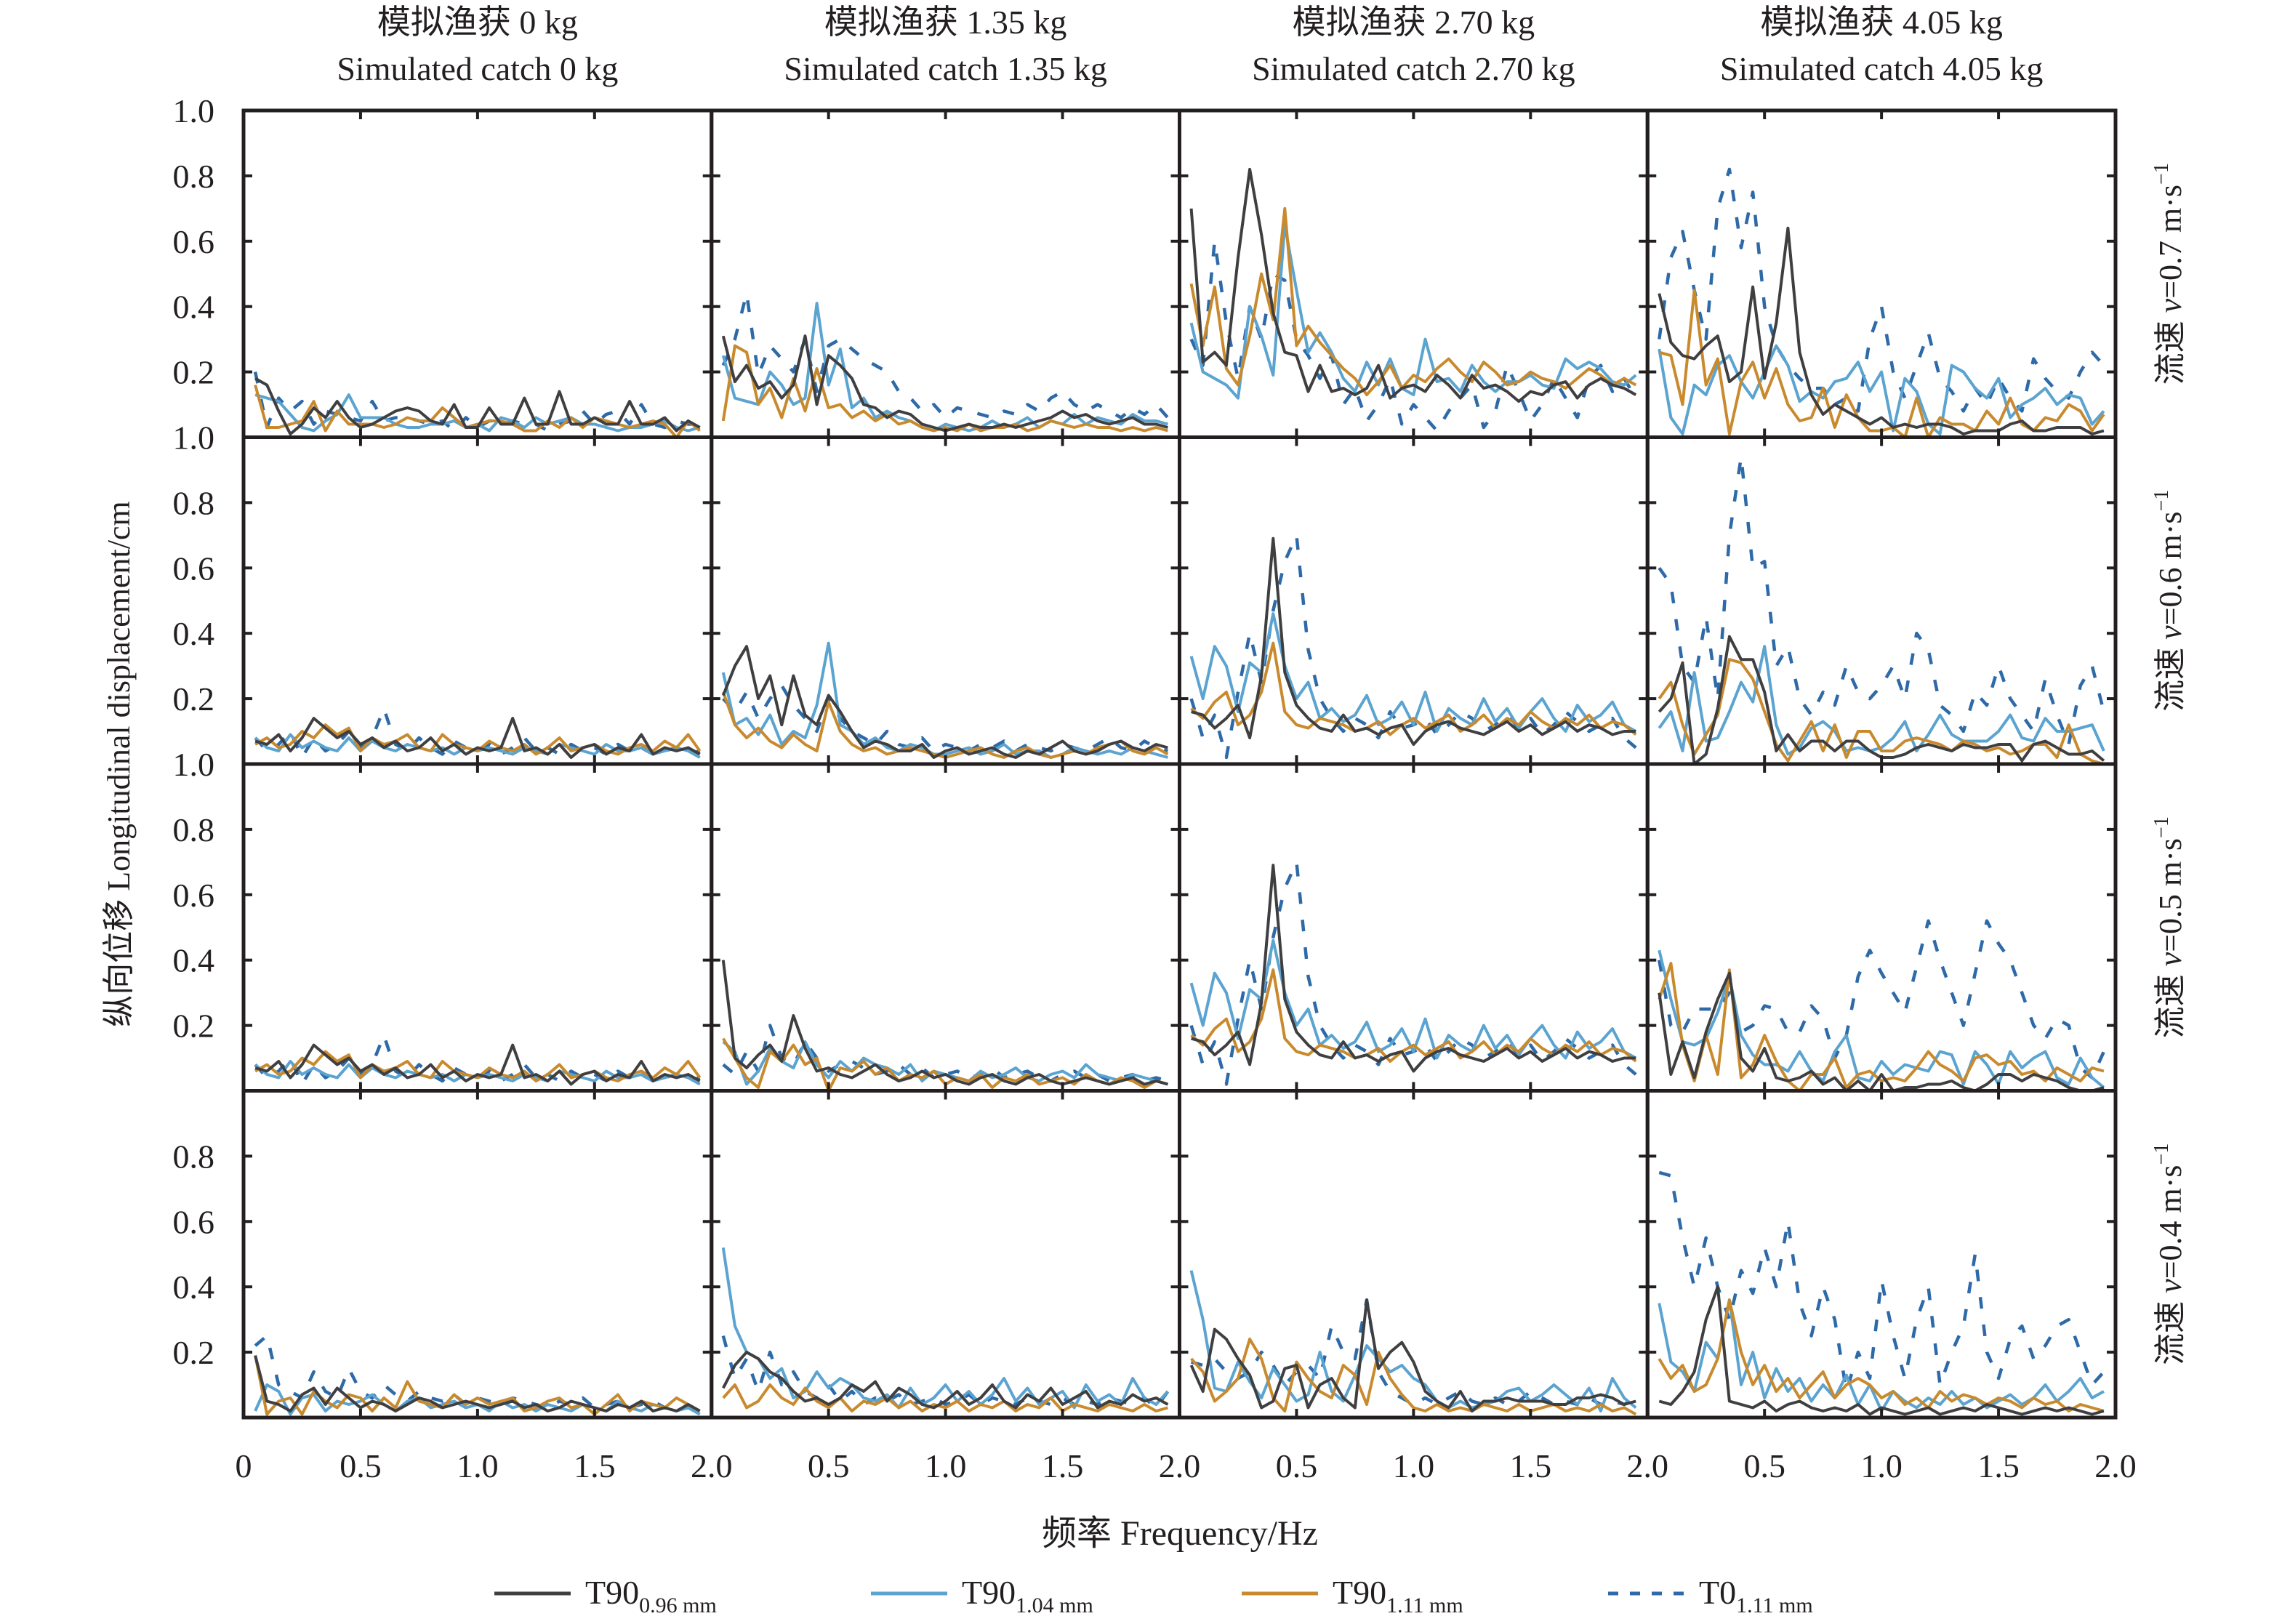  I want to click on column-header-en: Simulated catch 2.70 kg, so click(1413, 68).